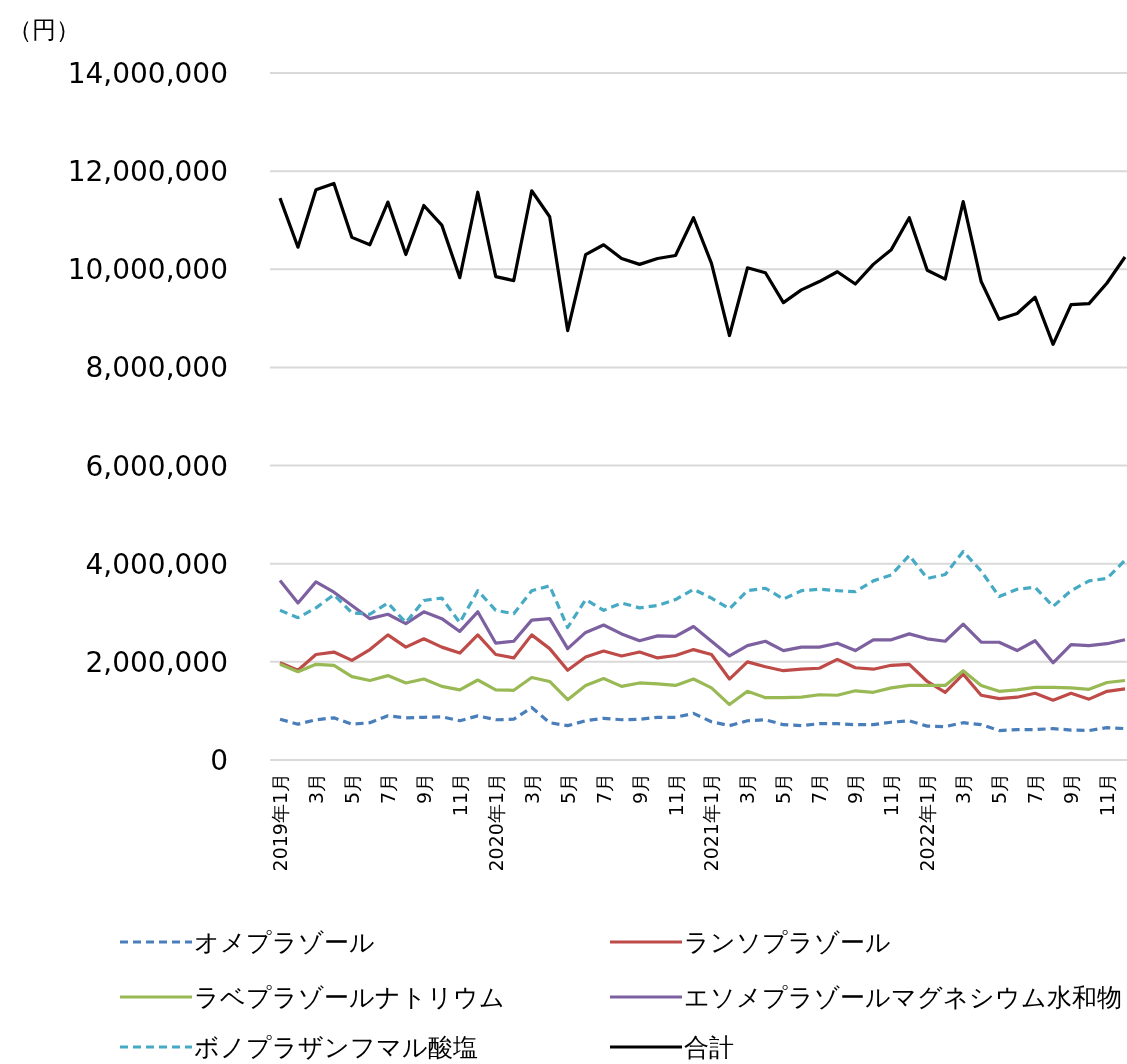 Image resolution: width=1127 pixels, height=1064 pixels. I want to click on y-tick-label: 4,000,000, so click(156, 564).